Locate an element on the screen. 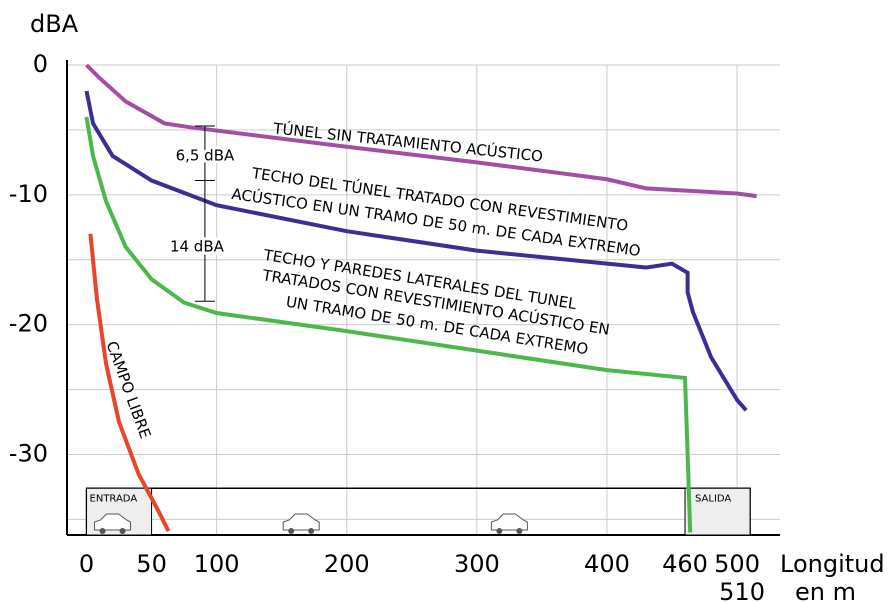 This screenshot has width=889, height=602. x-axis-label: en m is located at coordinates (825, 590).